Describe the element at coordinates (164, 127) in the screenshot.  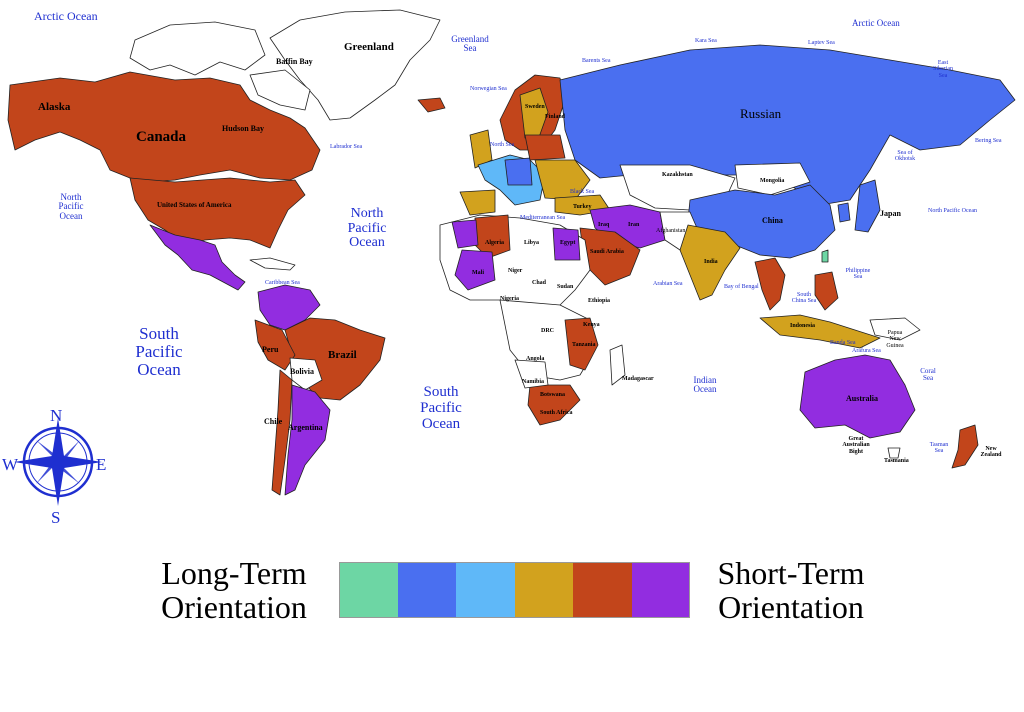
I see `alaska-canada-region` at that location.